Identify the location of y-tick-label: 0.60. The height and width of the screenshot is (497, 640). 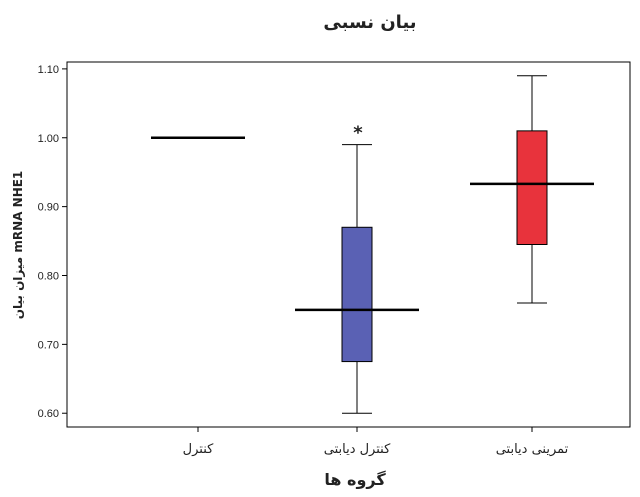
(48, 414).